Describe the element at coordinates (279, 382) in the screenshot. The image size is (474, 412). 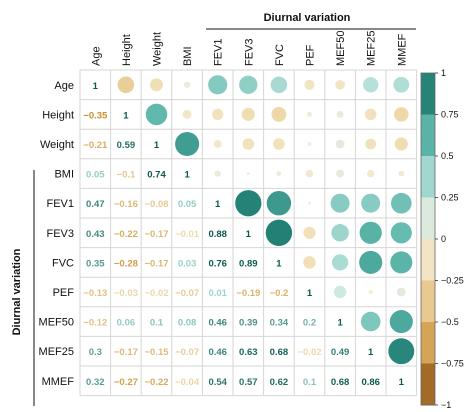
I see `correlation-value: 0.62` at that location.